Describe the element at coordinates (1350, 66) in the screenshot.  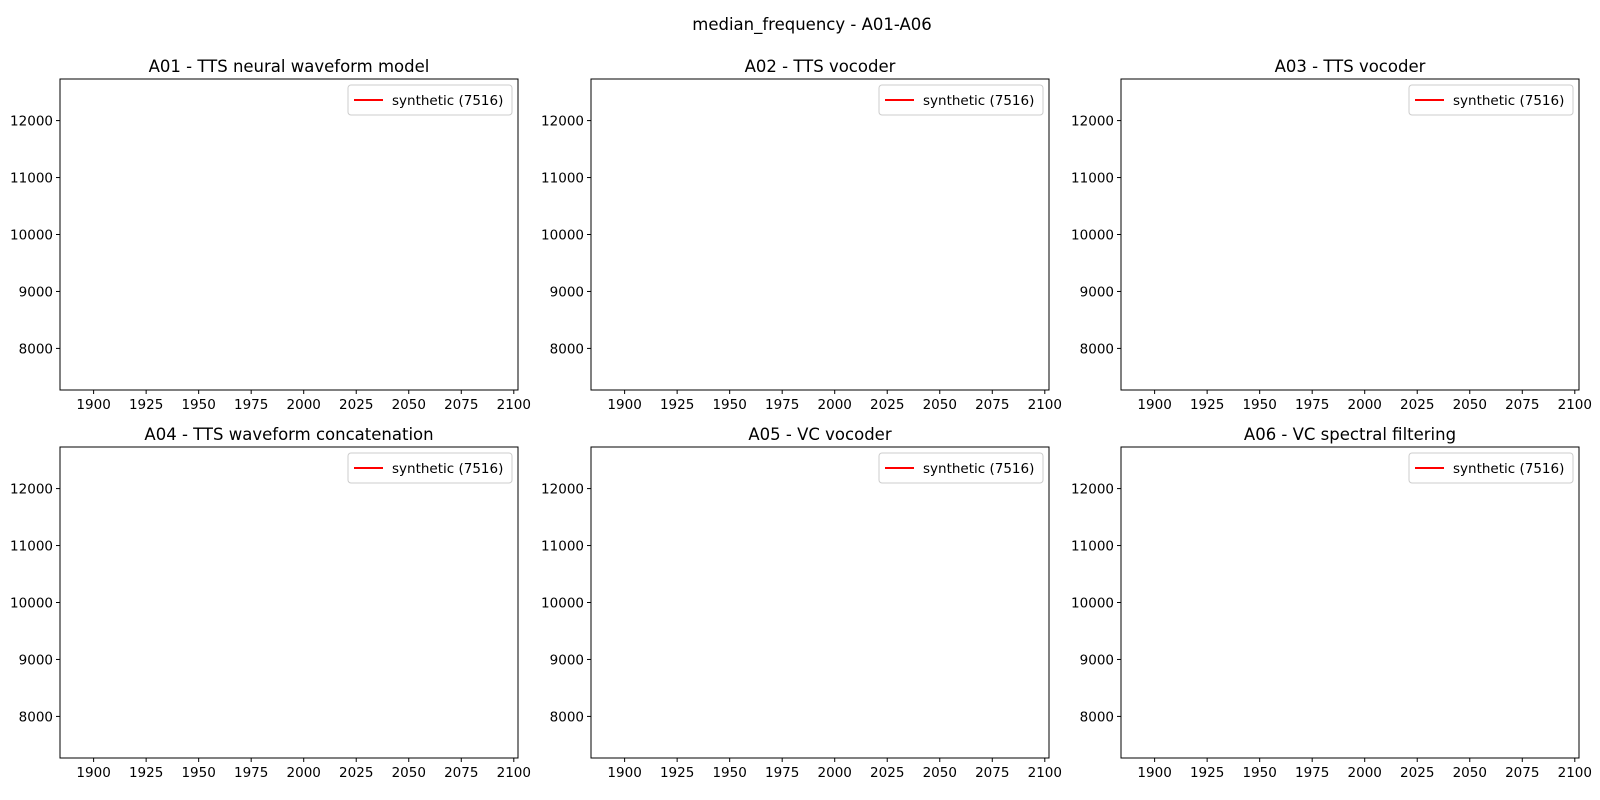
I see `subplot-title: A03 - TTS vocoder` at that location.